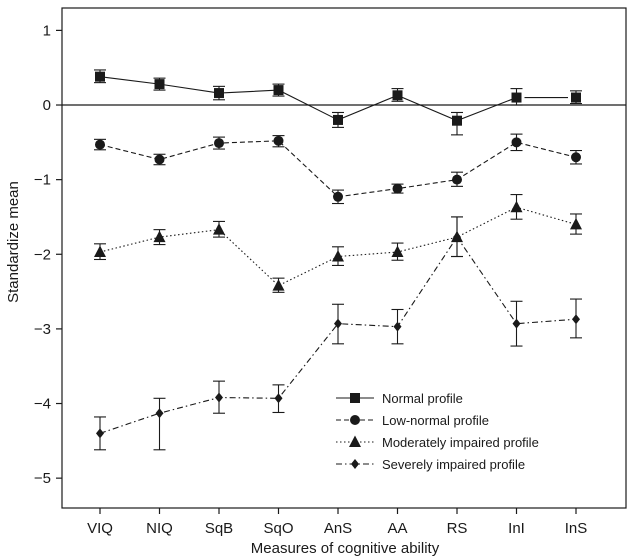  What do you see at coordinates (435, 420) in the screenshot?
I see `legend-label: Low-normal profile` at bounding box center [435, 420].